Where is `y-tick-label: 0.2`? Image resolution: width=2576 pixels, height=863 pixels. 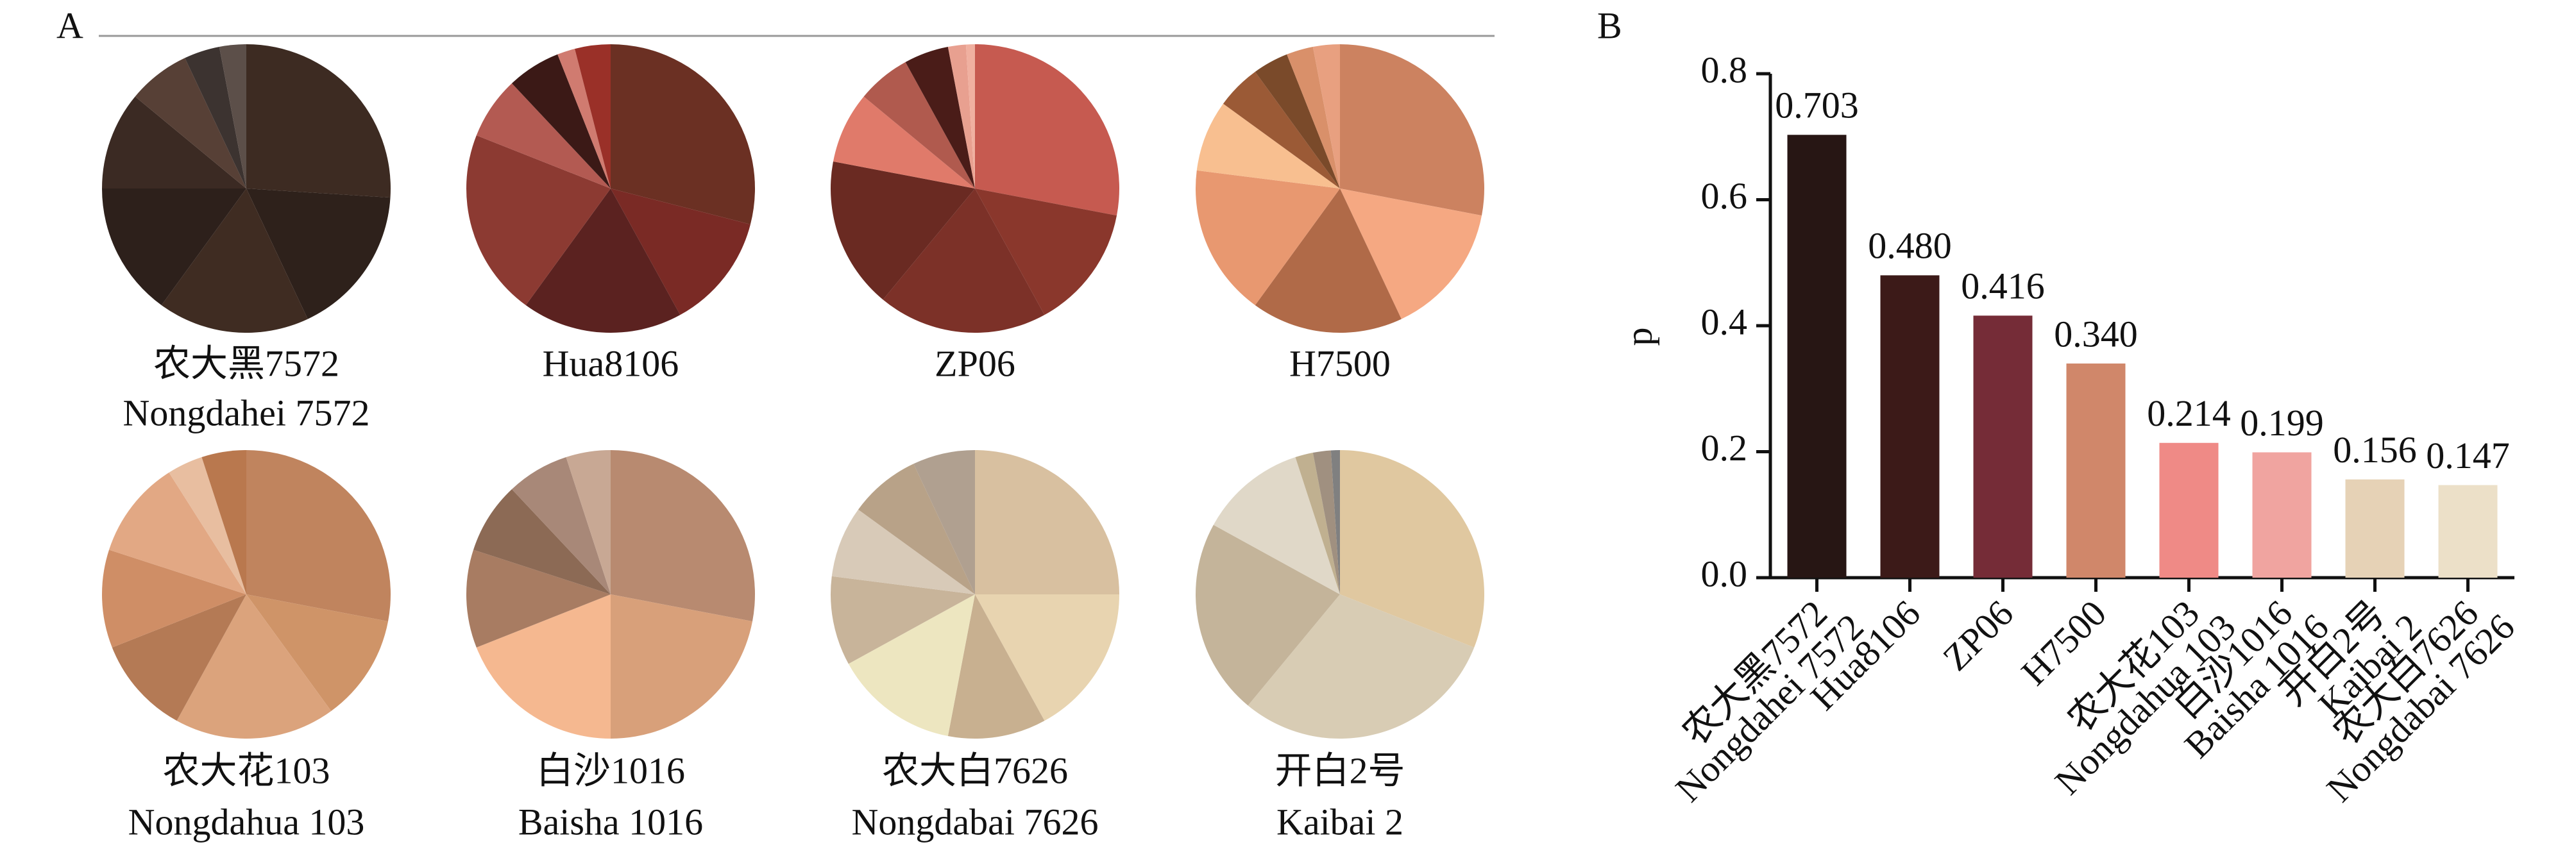
y-tick-label: 0.2 is located at coordinates (1724, 448).